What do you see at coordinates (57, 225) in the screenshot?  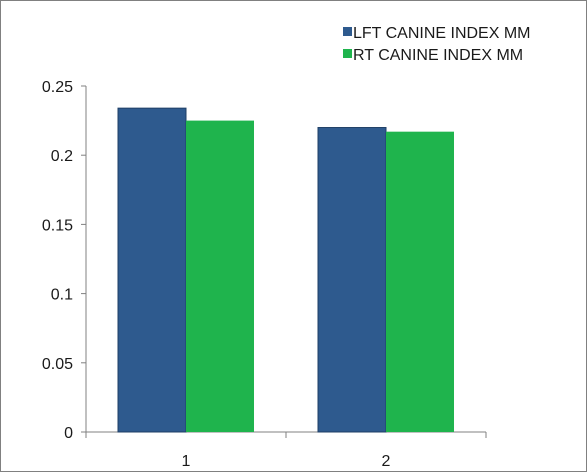 I see `y-tick-label: 0.15` at bounding box center [57, 225].